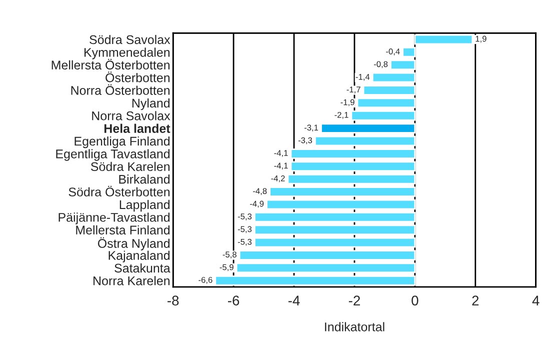 The height and width of the screenshot is (338, 553). Describe the element at coordinates (113, 155) in the screenshot. I see `y-tick-label: Egentliga Tavastland` at that location.